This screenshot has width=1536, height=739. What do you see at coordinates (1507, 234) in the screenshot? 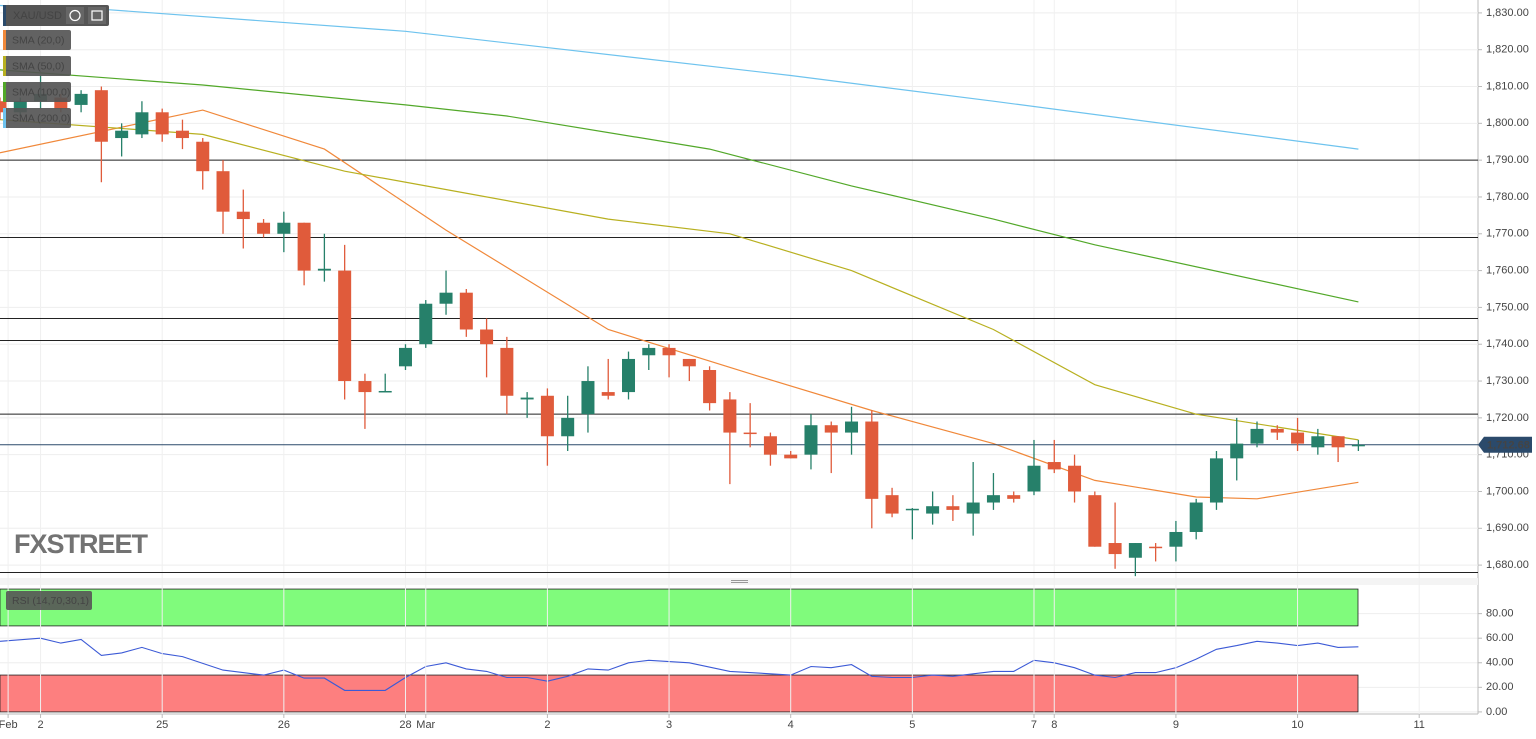
I see `y-tick-label: 1,770.00` at bounding box center [1507, 234].